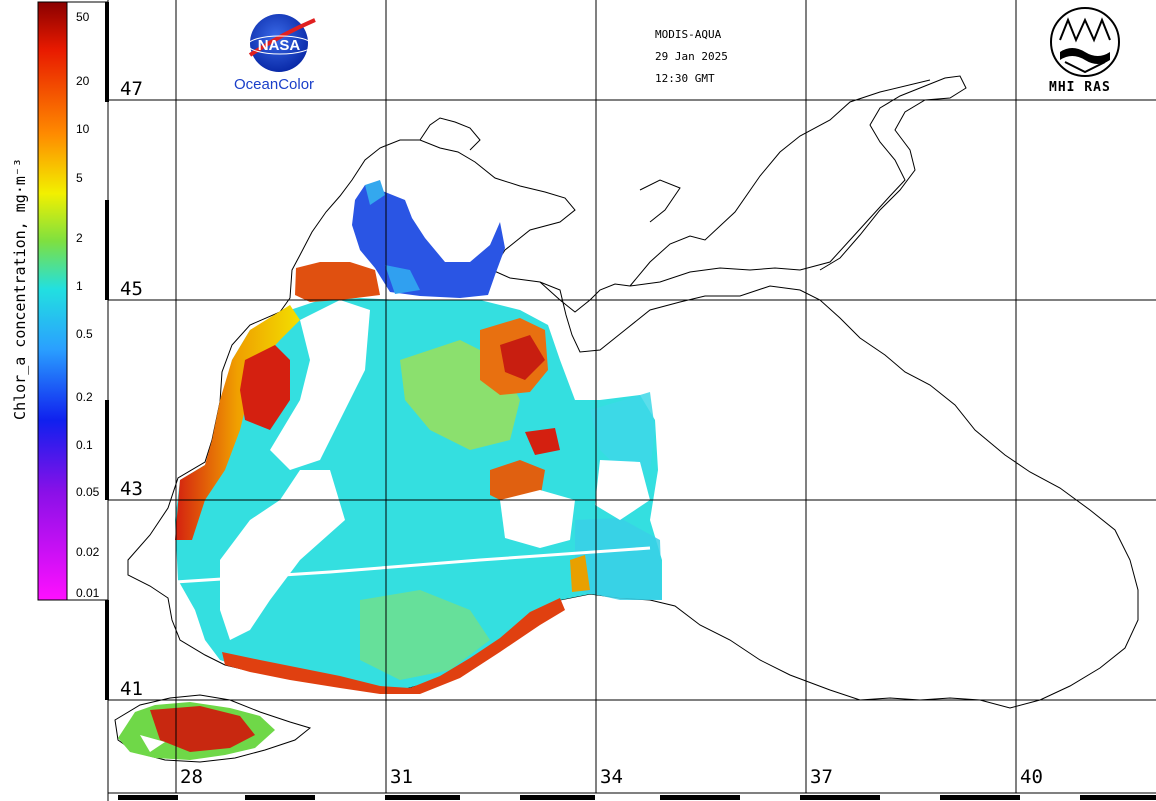 This screenshot has height=801, width=1156. What do you see at coordinates (131, 289) in the screenshot?
I see `latitude-label: 45` at bounding box center [131, 289].